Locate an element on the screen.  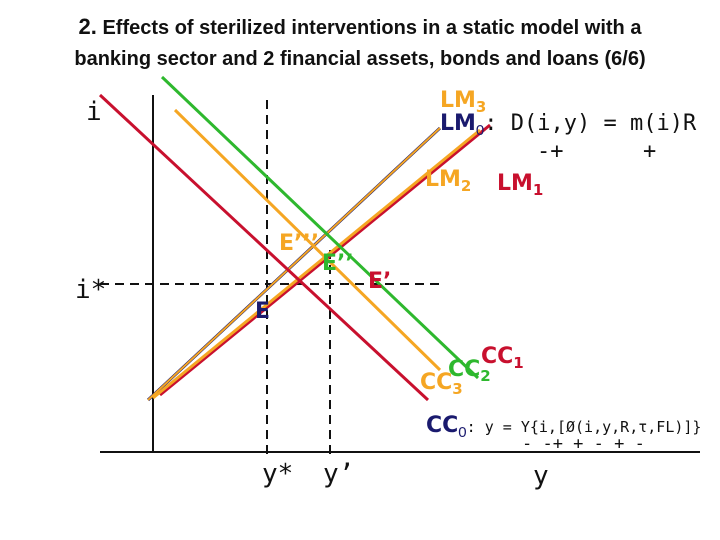
y-axis-label: i is located at coordinates (94, 112).